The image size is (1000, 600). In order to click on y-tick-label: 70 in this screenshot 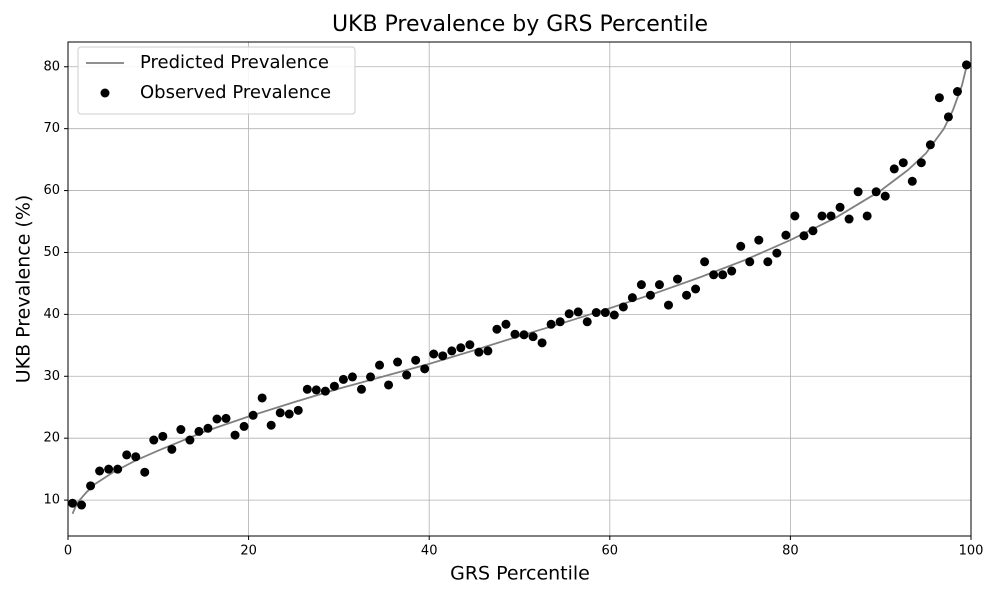, I will do `click(51, 128)`.